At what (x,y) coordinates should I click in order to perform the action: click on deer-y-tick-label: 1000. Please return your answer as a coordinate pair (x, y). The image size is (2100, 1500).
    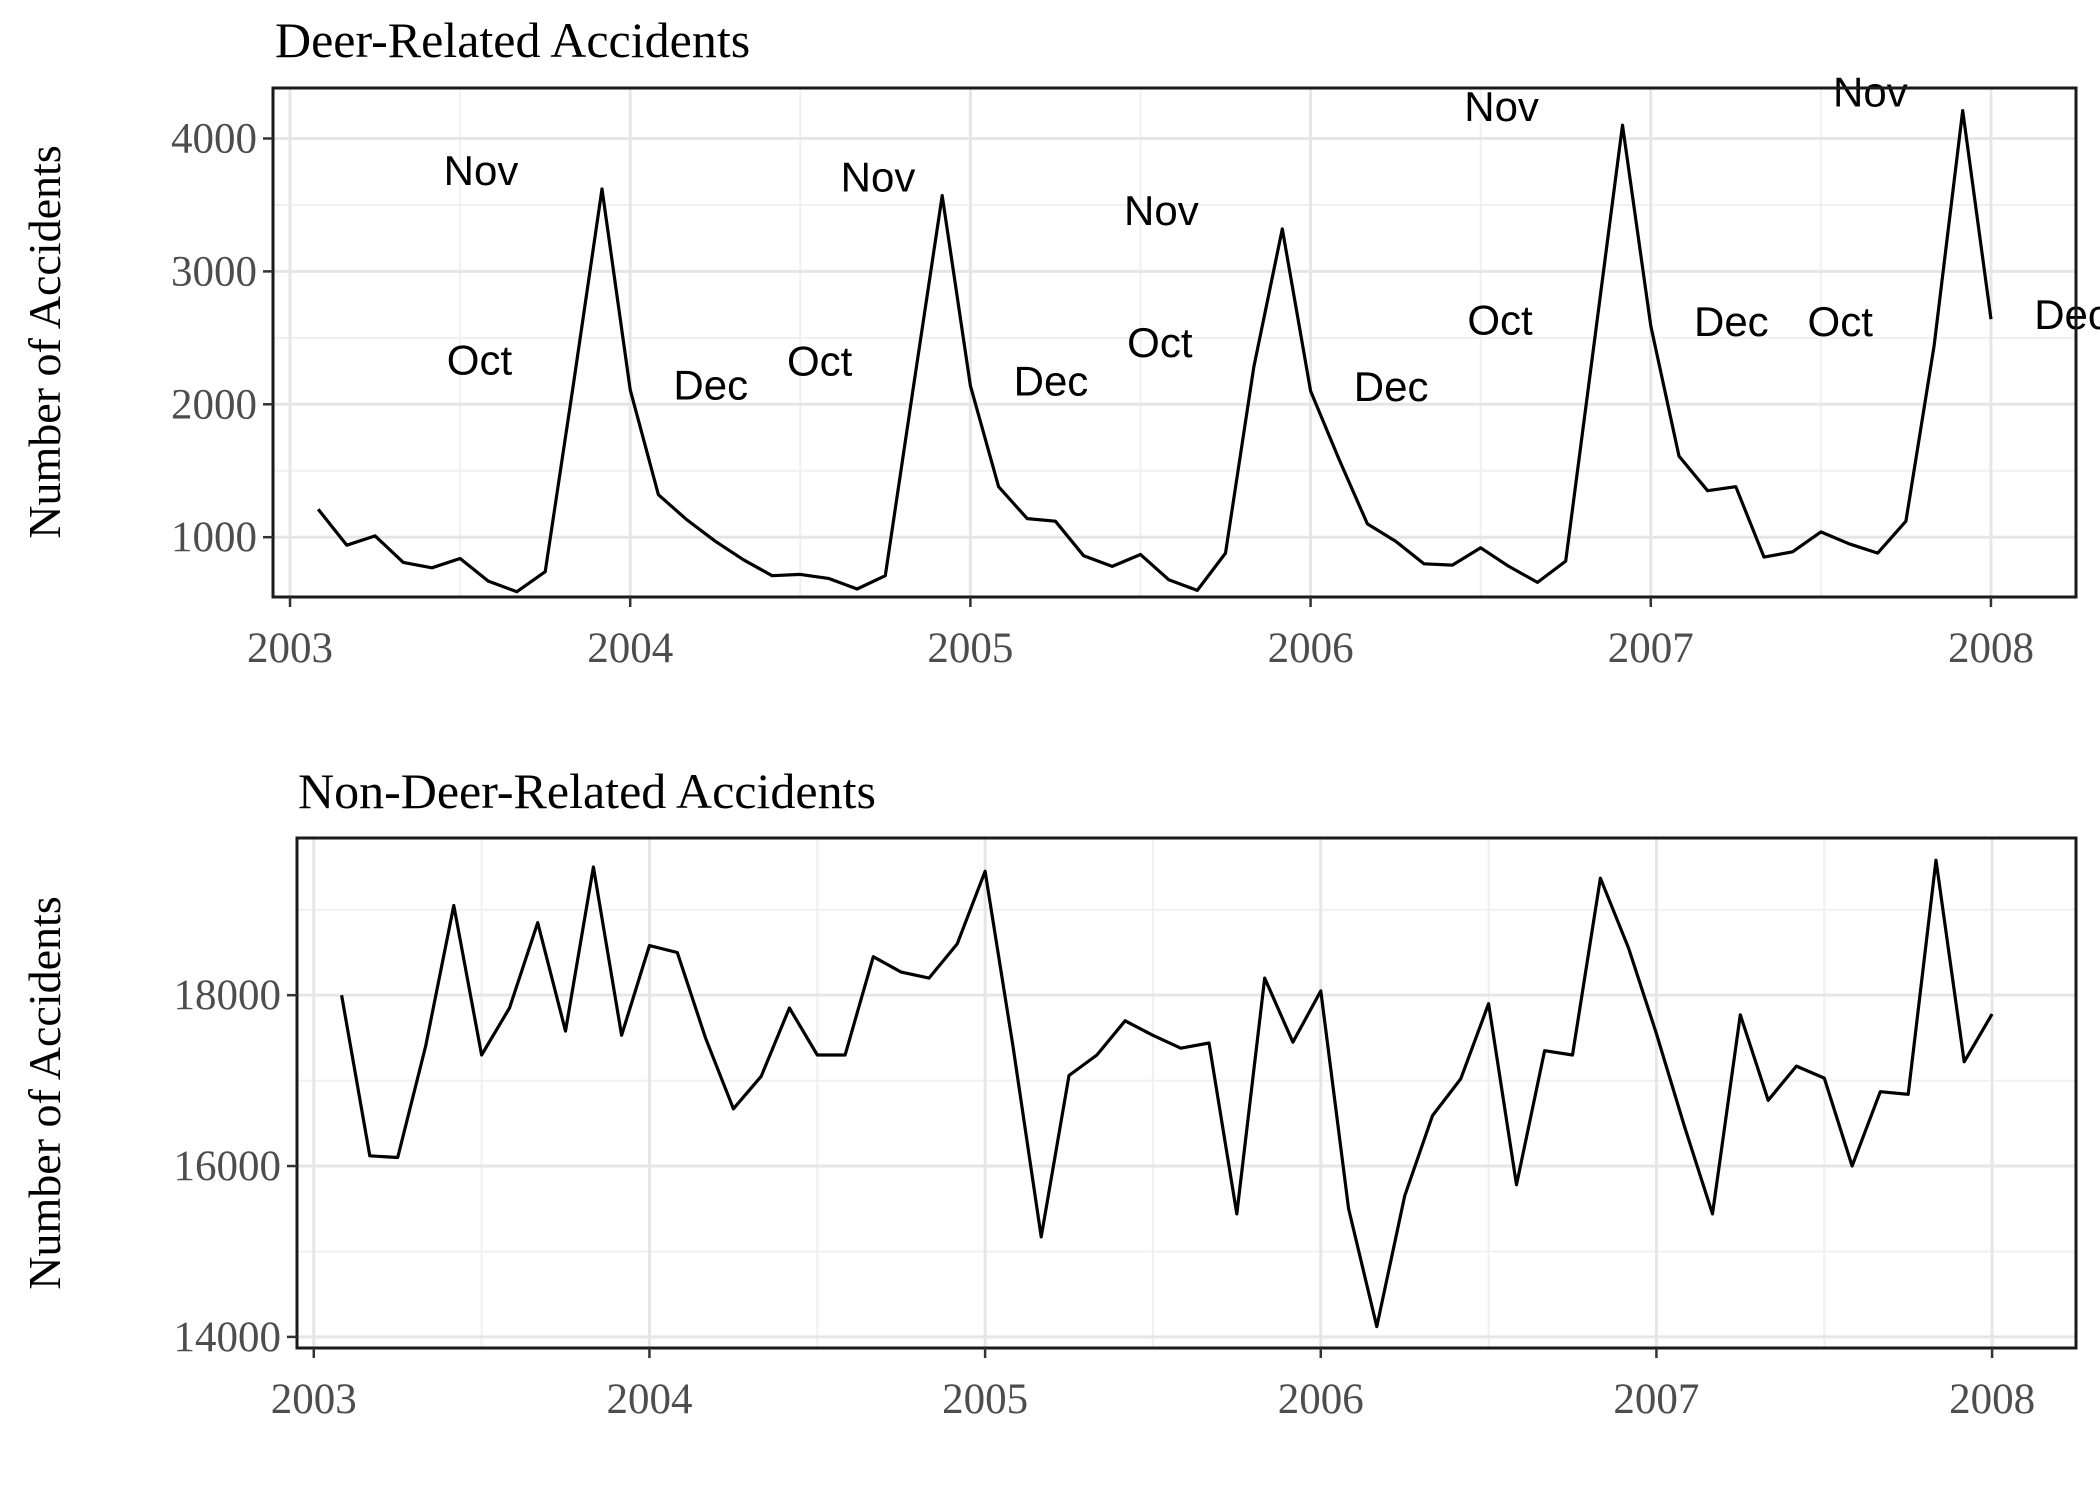
    Looking at the image, I should click on (214, 537).